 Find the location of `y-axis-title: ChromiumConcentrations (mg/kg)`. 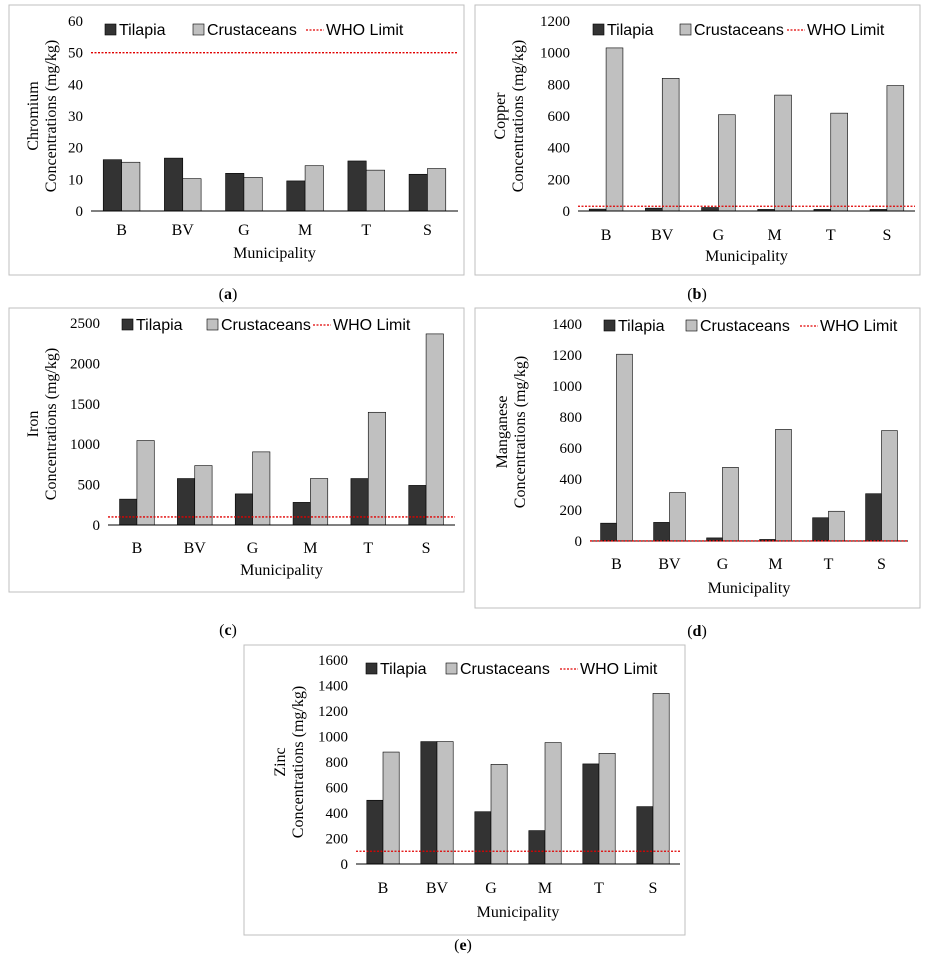

y-axis-title: ChromiumConcentrations (mg/kg) is located at coordinates (42, 116).